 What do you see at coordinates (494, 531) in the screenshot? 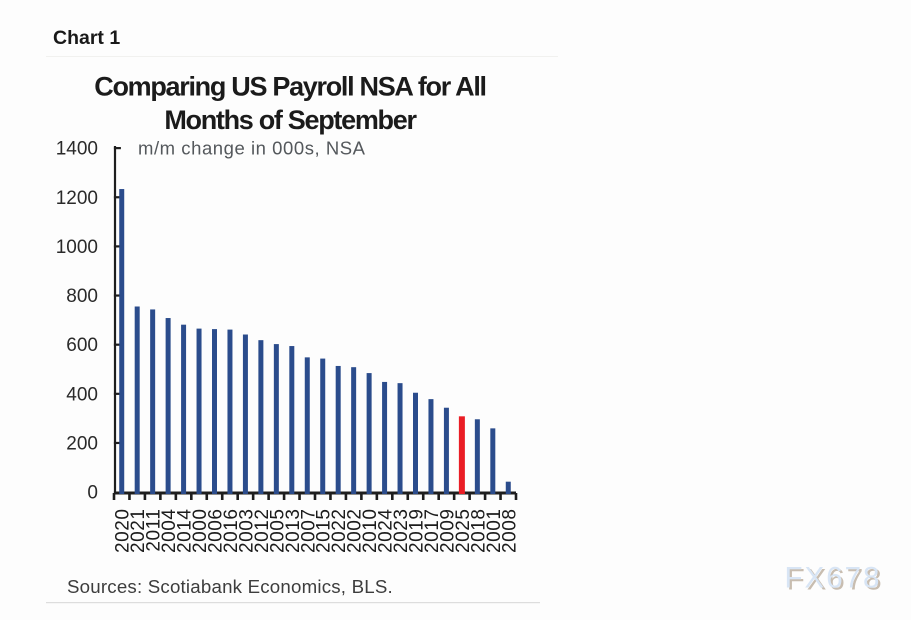
I see `svg-text: 2001` at bounding box center [494, 531].